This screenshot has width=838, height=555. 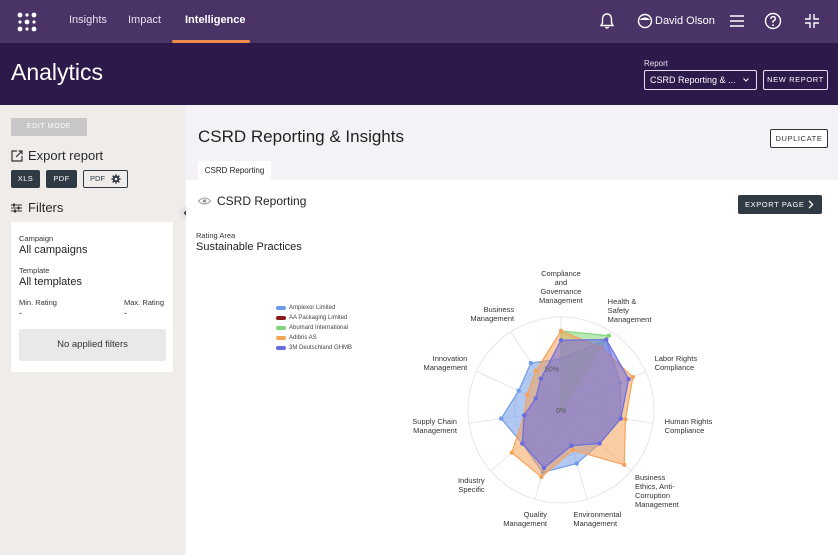 What do you see at coordinates (249, 247) in the screenshot?
I see `rating-area-value: Sustainable Practices` at bounding box center [249, 247].